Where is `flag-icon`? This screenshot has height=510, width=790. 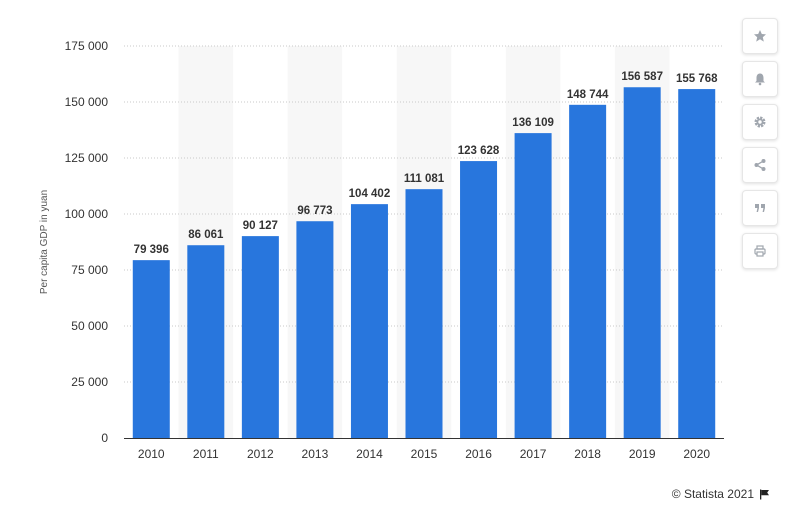
flag-icon is located at coordinates (764, 494).